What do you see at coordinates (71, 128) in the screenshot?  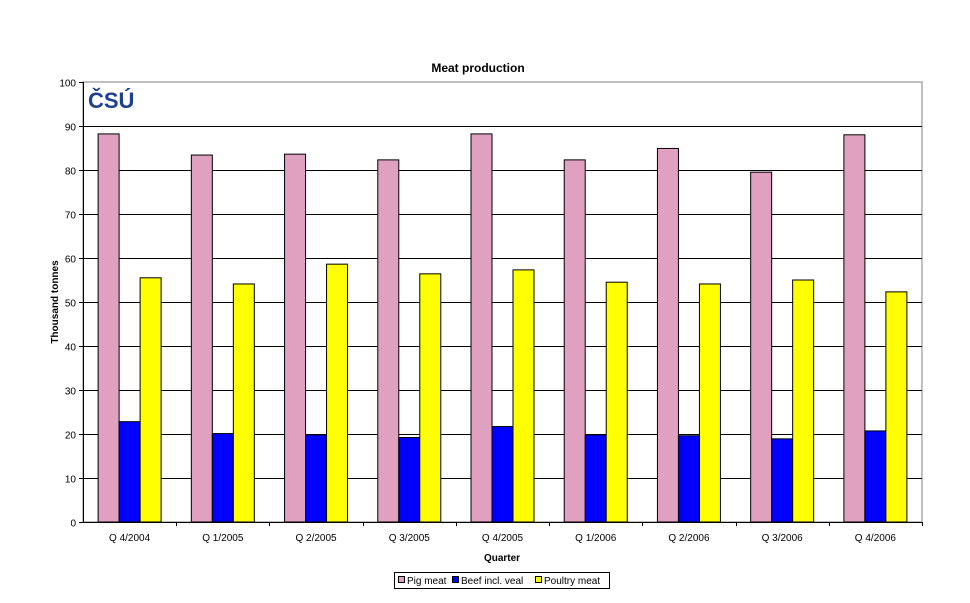 I see `y-tick-label: 90` at bounding box center [71, 128].